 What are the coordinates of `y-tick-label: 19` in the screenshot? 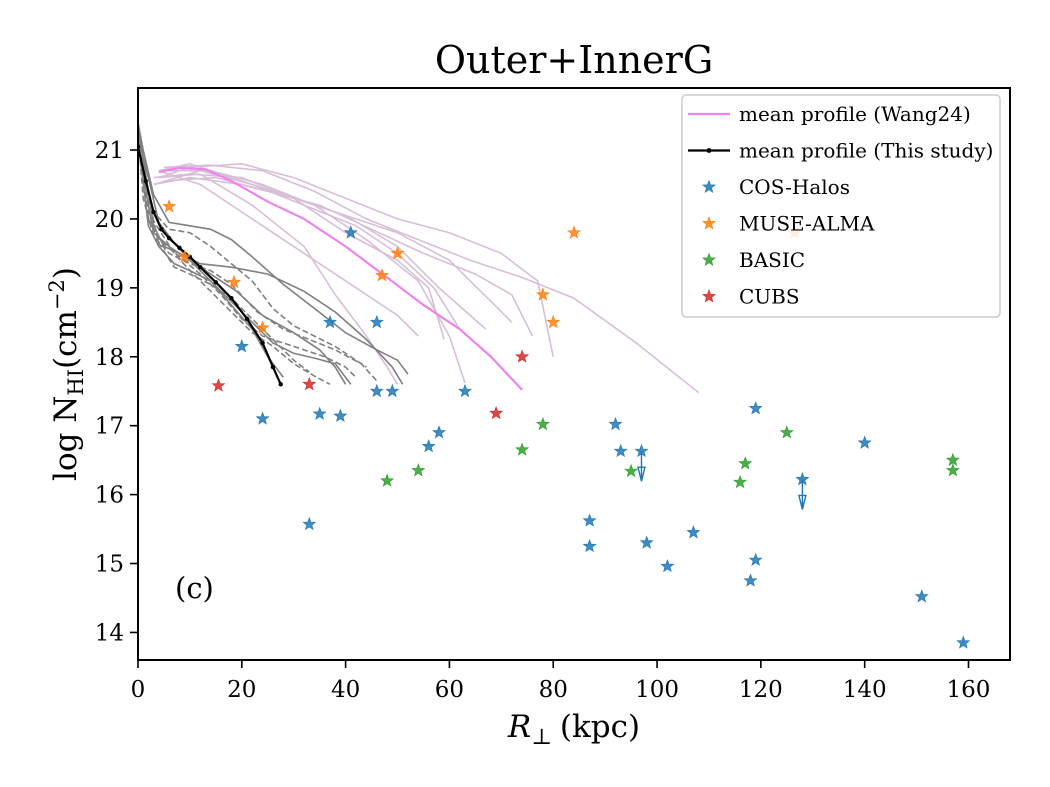 It's located at (109, 289).